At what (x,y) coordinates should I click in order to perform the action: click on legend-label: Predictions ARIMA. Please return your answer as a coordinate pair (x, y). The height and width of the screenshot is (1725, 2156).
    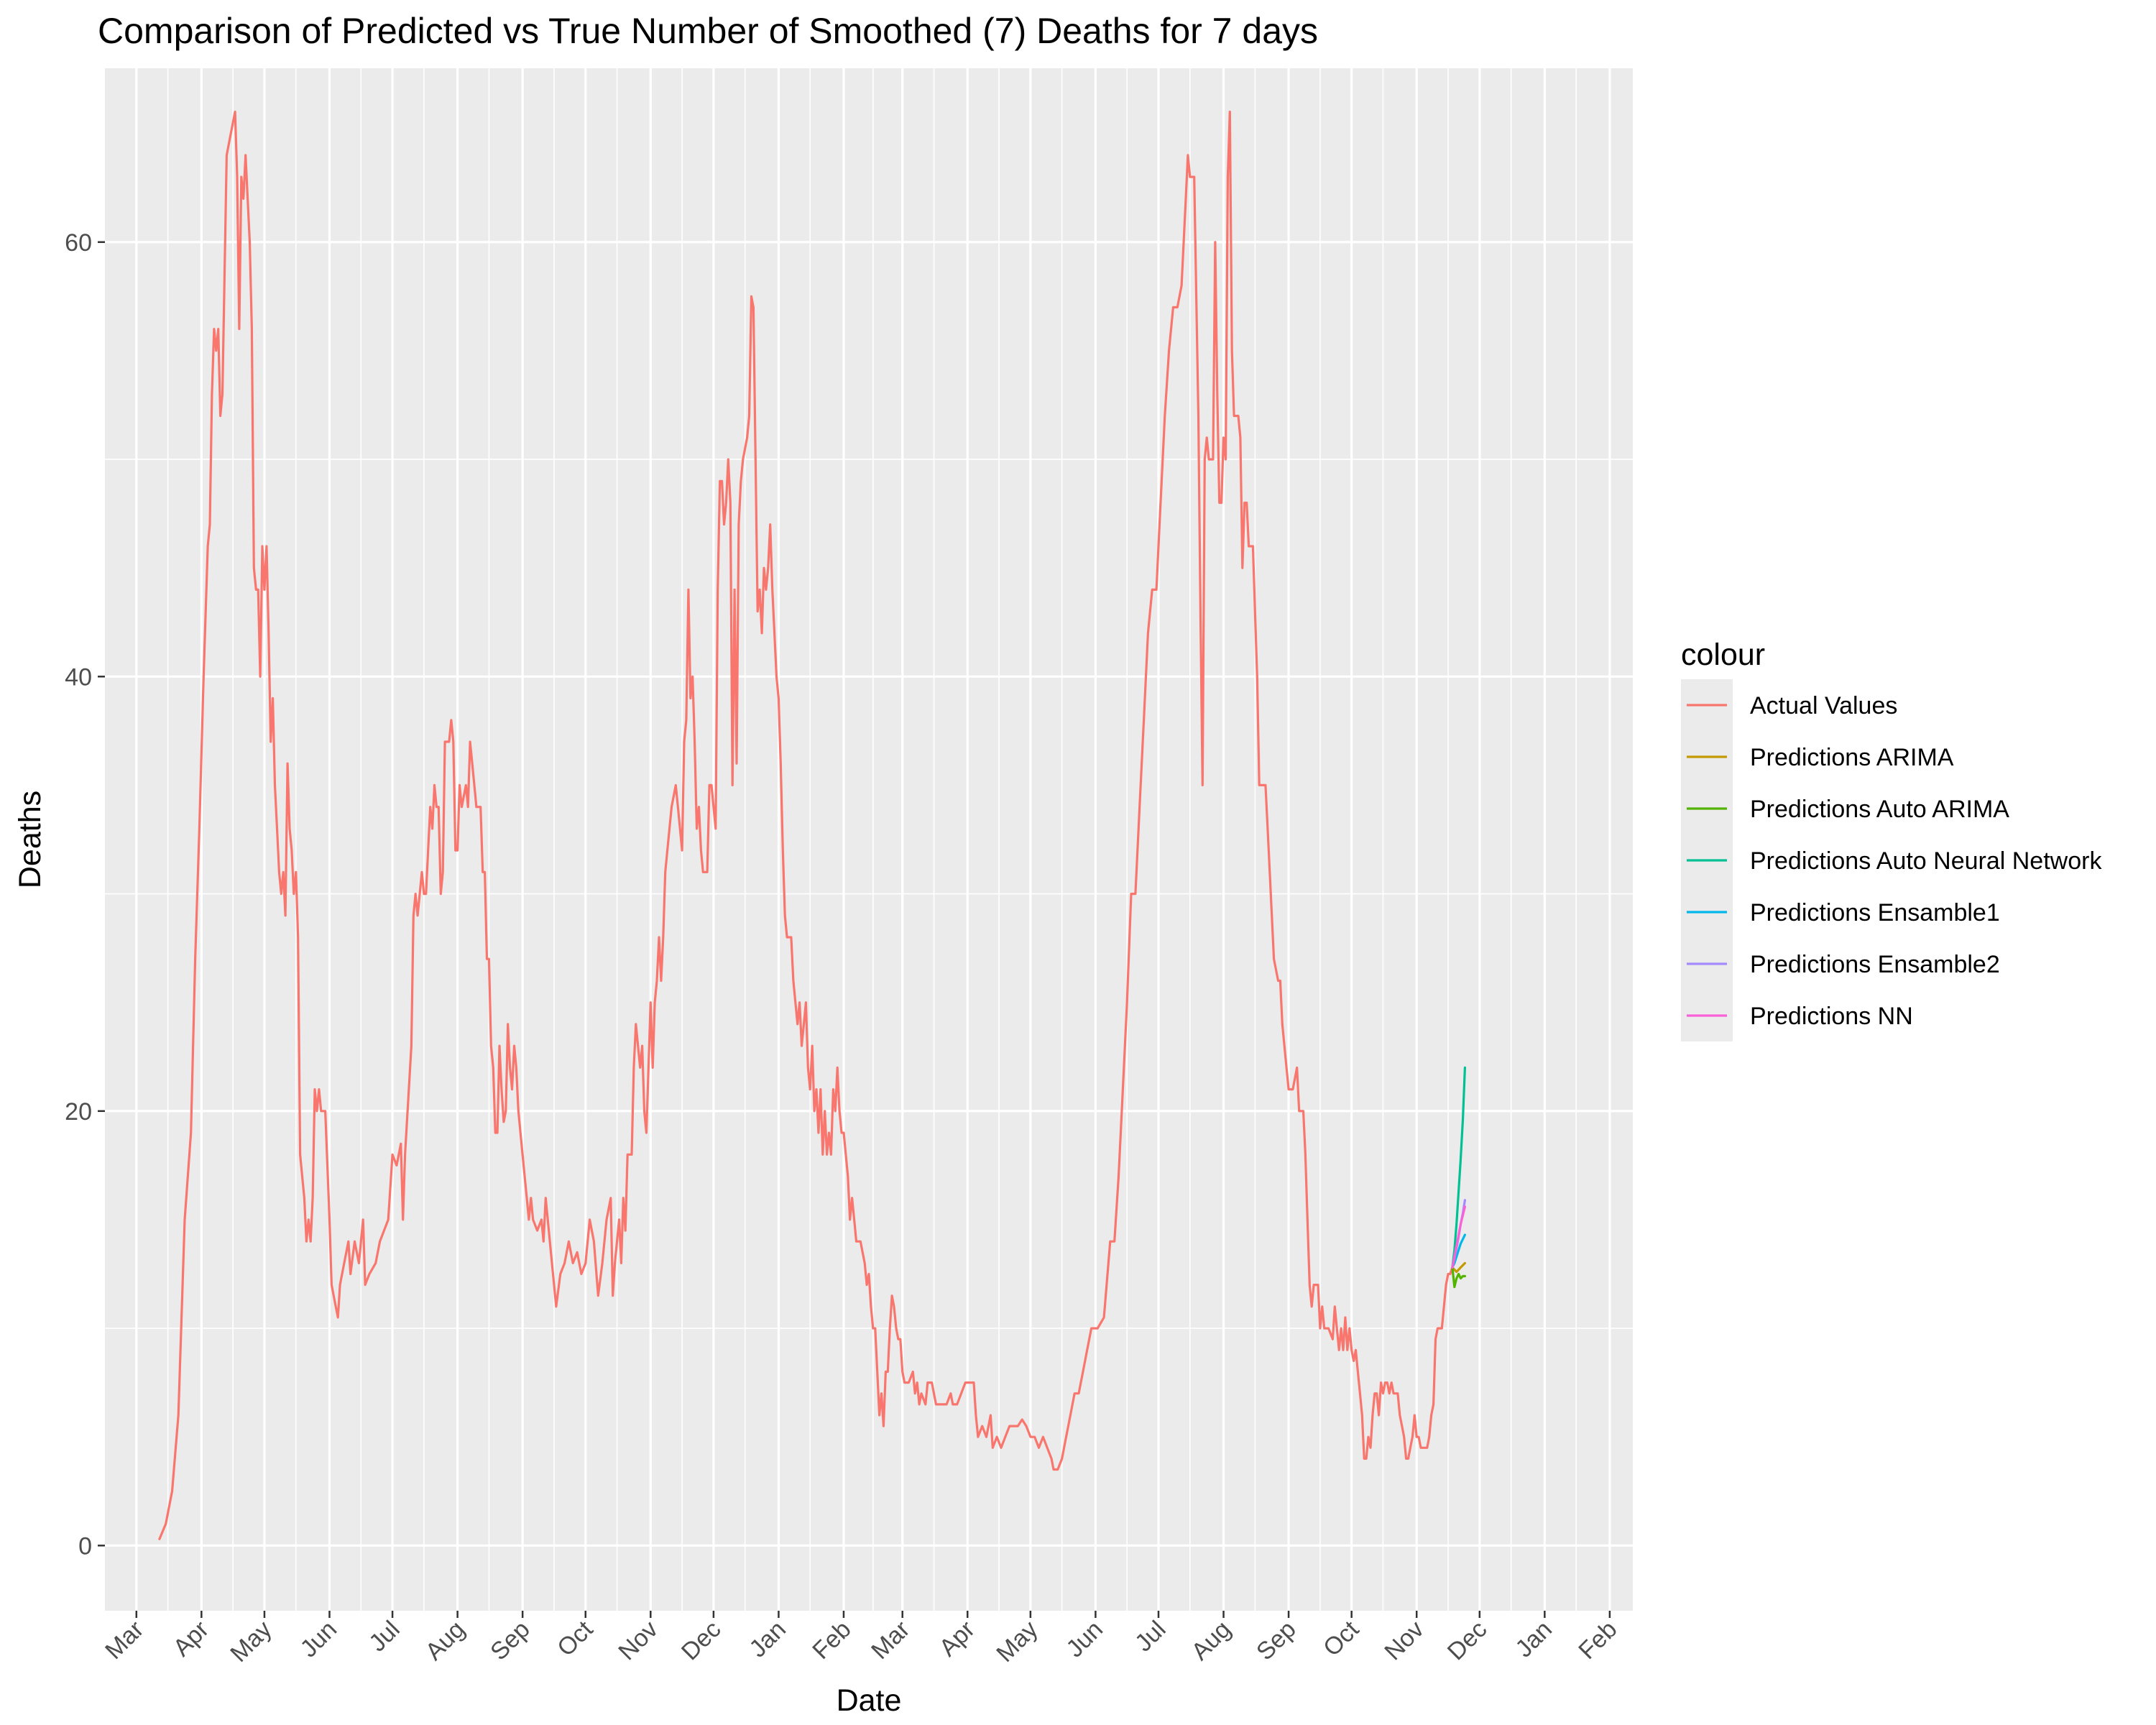
    Looking at the image, I should click on (1852, 757).